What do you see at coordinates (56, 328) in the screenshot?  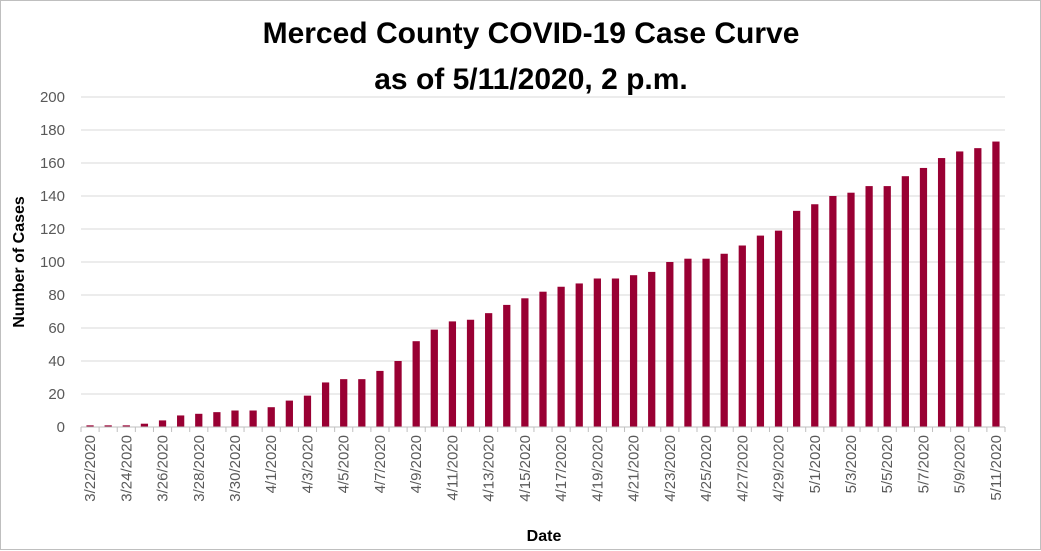 I see `y-tick-label: 60` at bounding box center [56, 328].